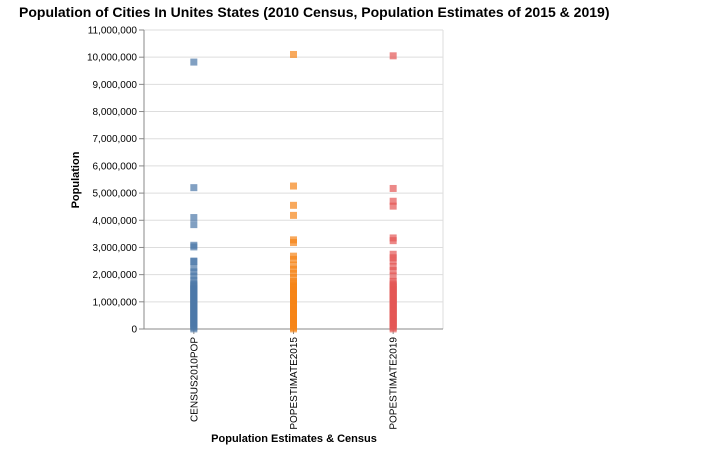 This screenshot has width=712, height=451. What do you see at coordinates (115, 275) in the screenshot?
I see `y-tick-label: 2,000,000` at bounding box center [115, 275].